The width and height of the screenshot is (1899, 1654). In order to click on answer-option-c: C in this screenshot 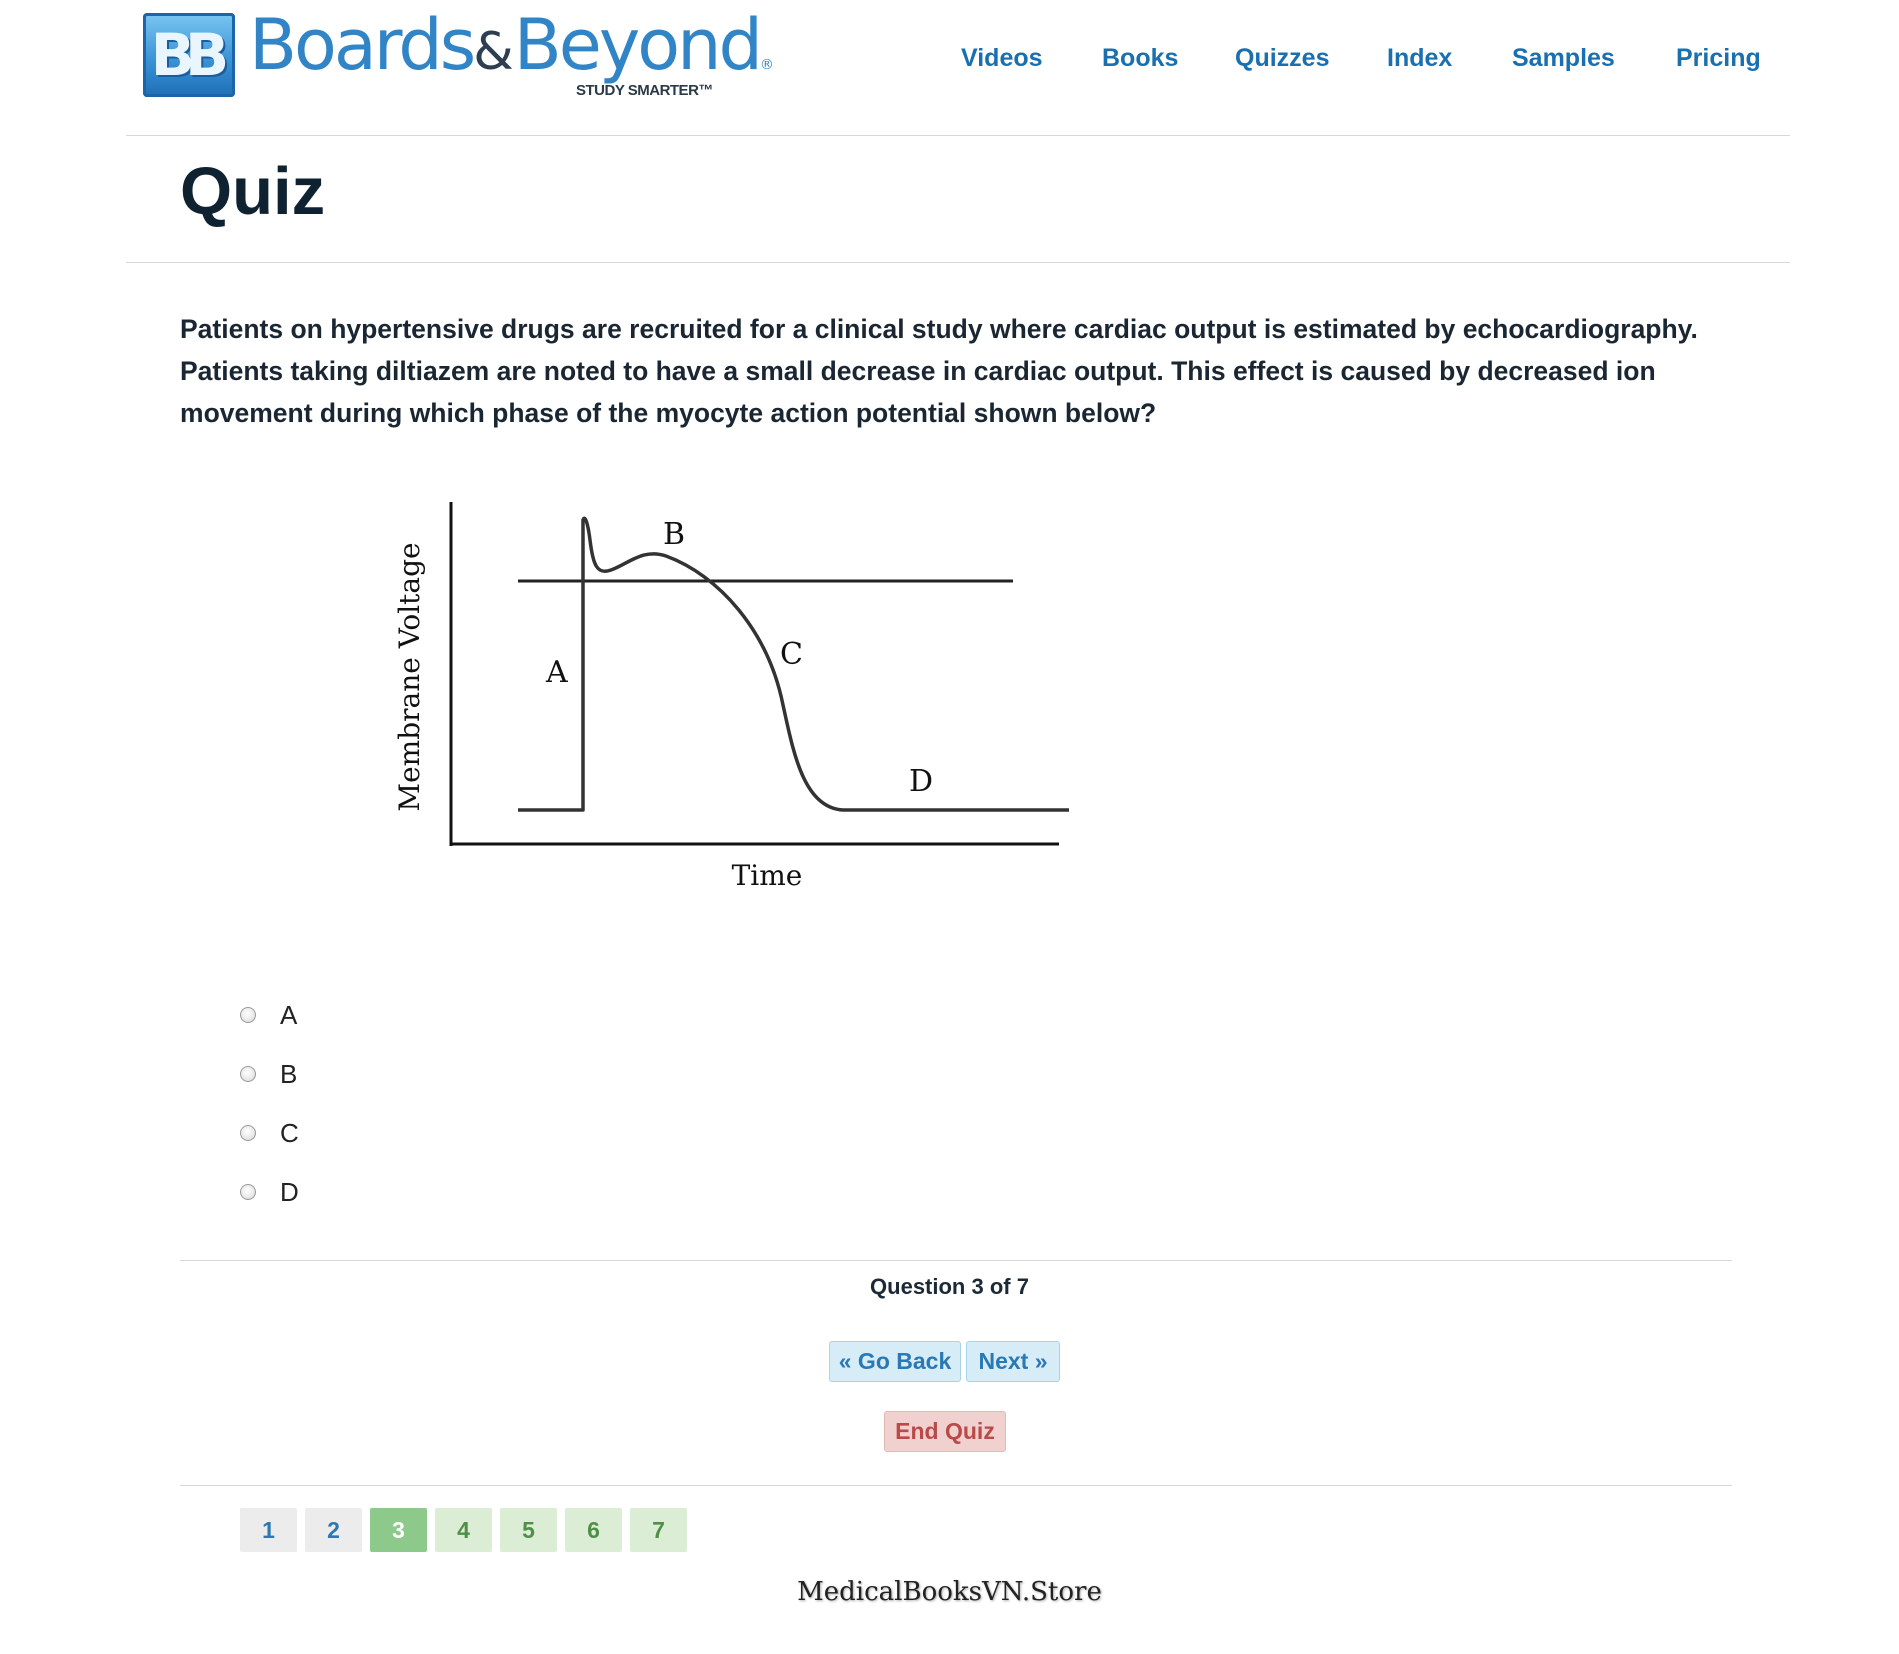, I will do `click(269, 1133)`.